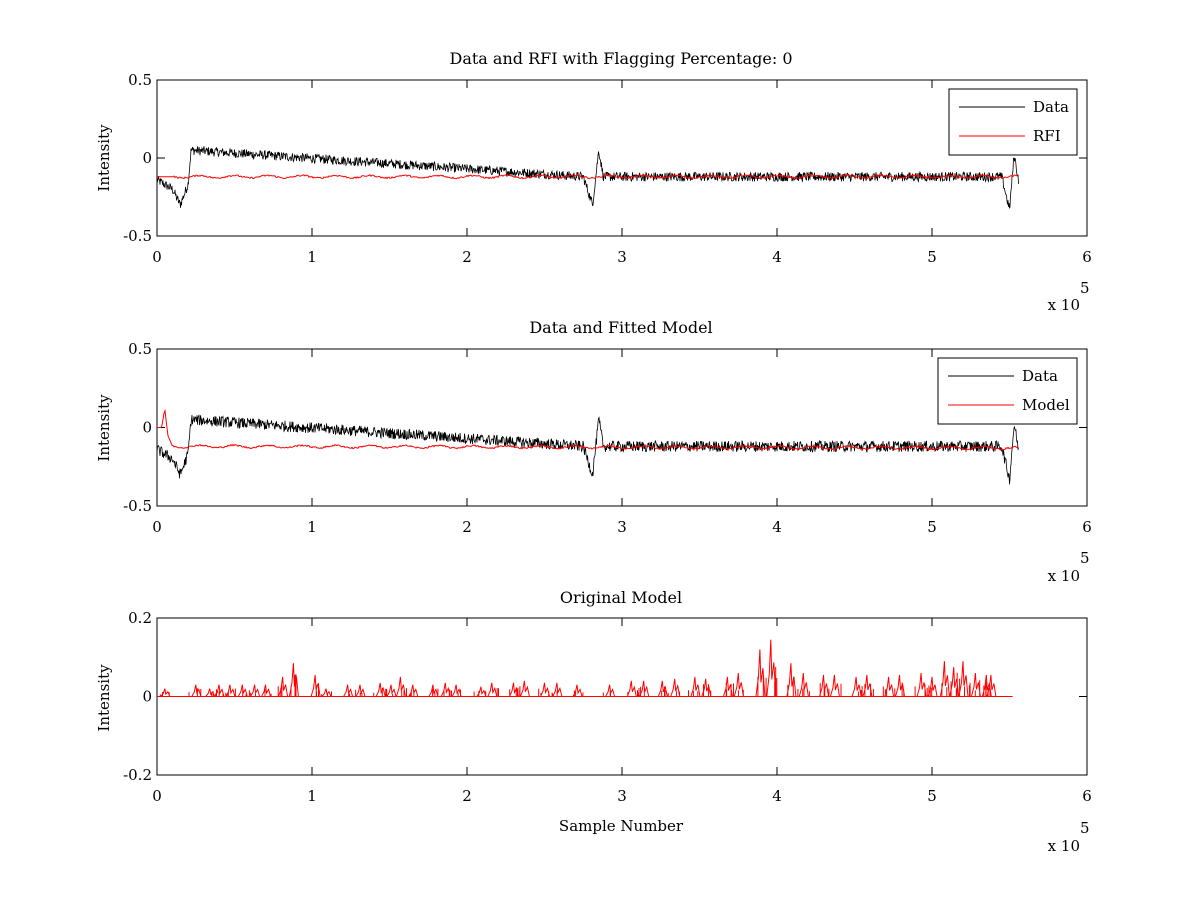 Image resolution: width=1200 pixels, height=900 pixels. I want to click on x-axis-label: Sample Number, so click(621, 826).